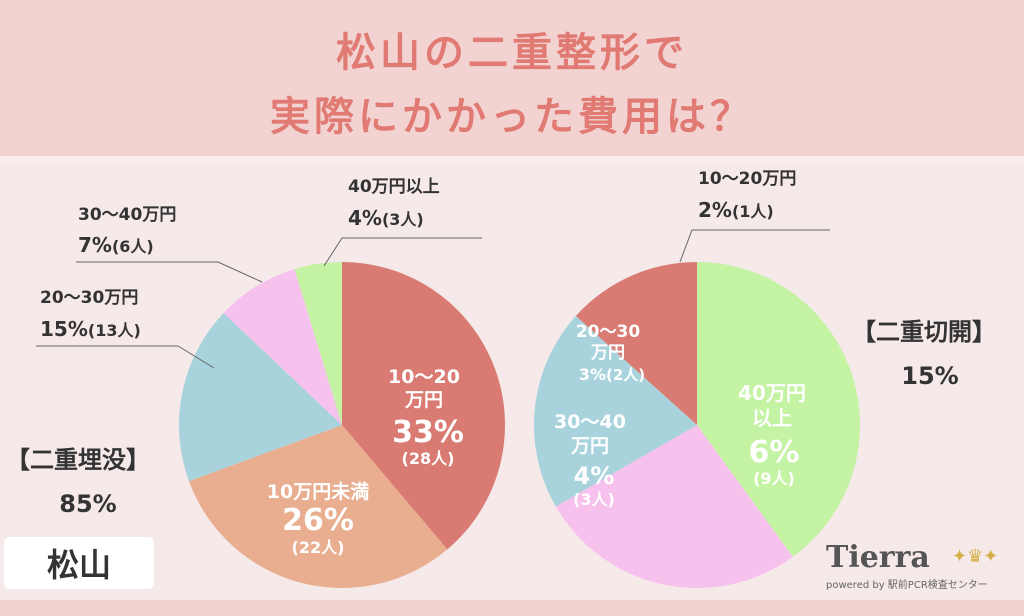 The image size is (1024, 616). I want to click on right-inside-3040-line1: 30〜40, so click(590, 422).